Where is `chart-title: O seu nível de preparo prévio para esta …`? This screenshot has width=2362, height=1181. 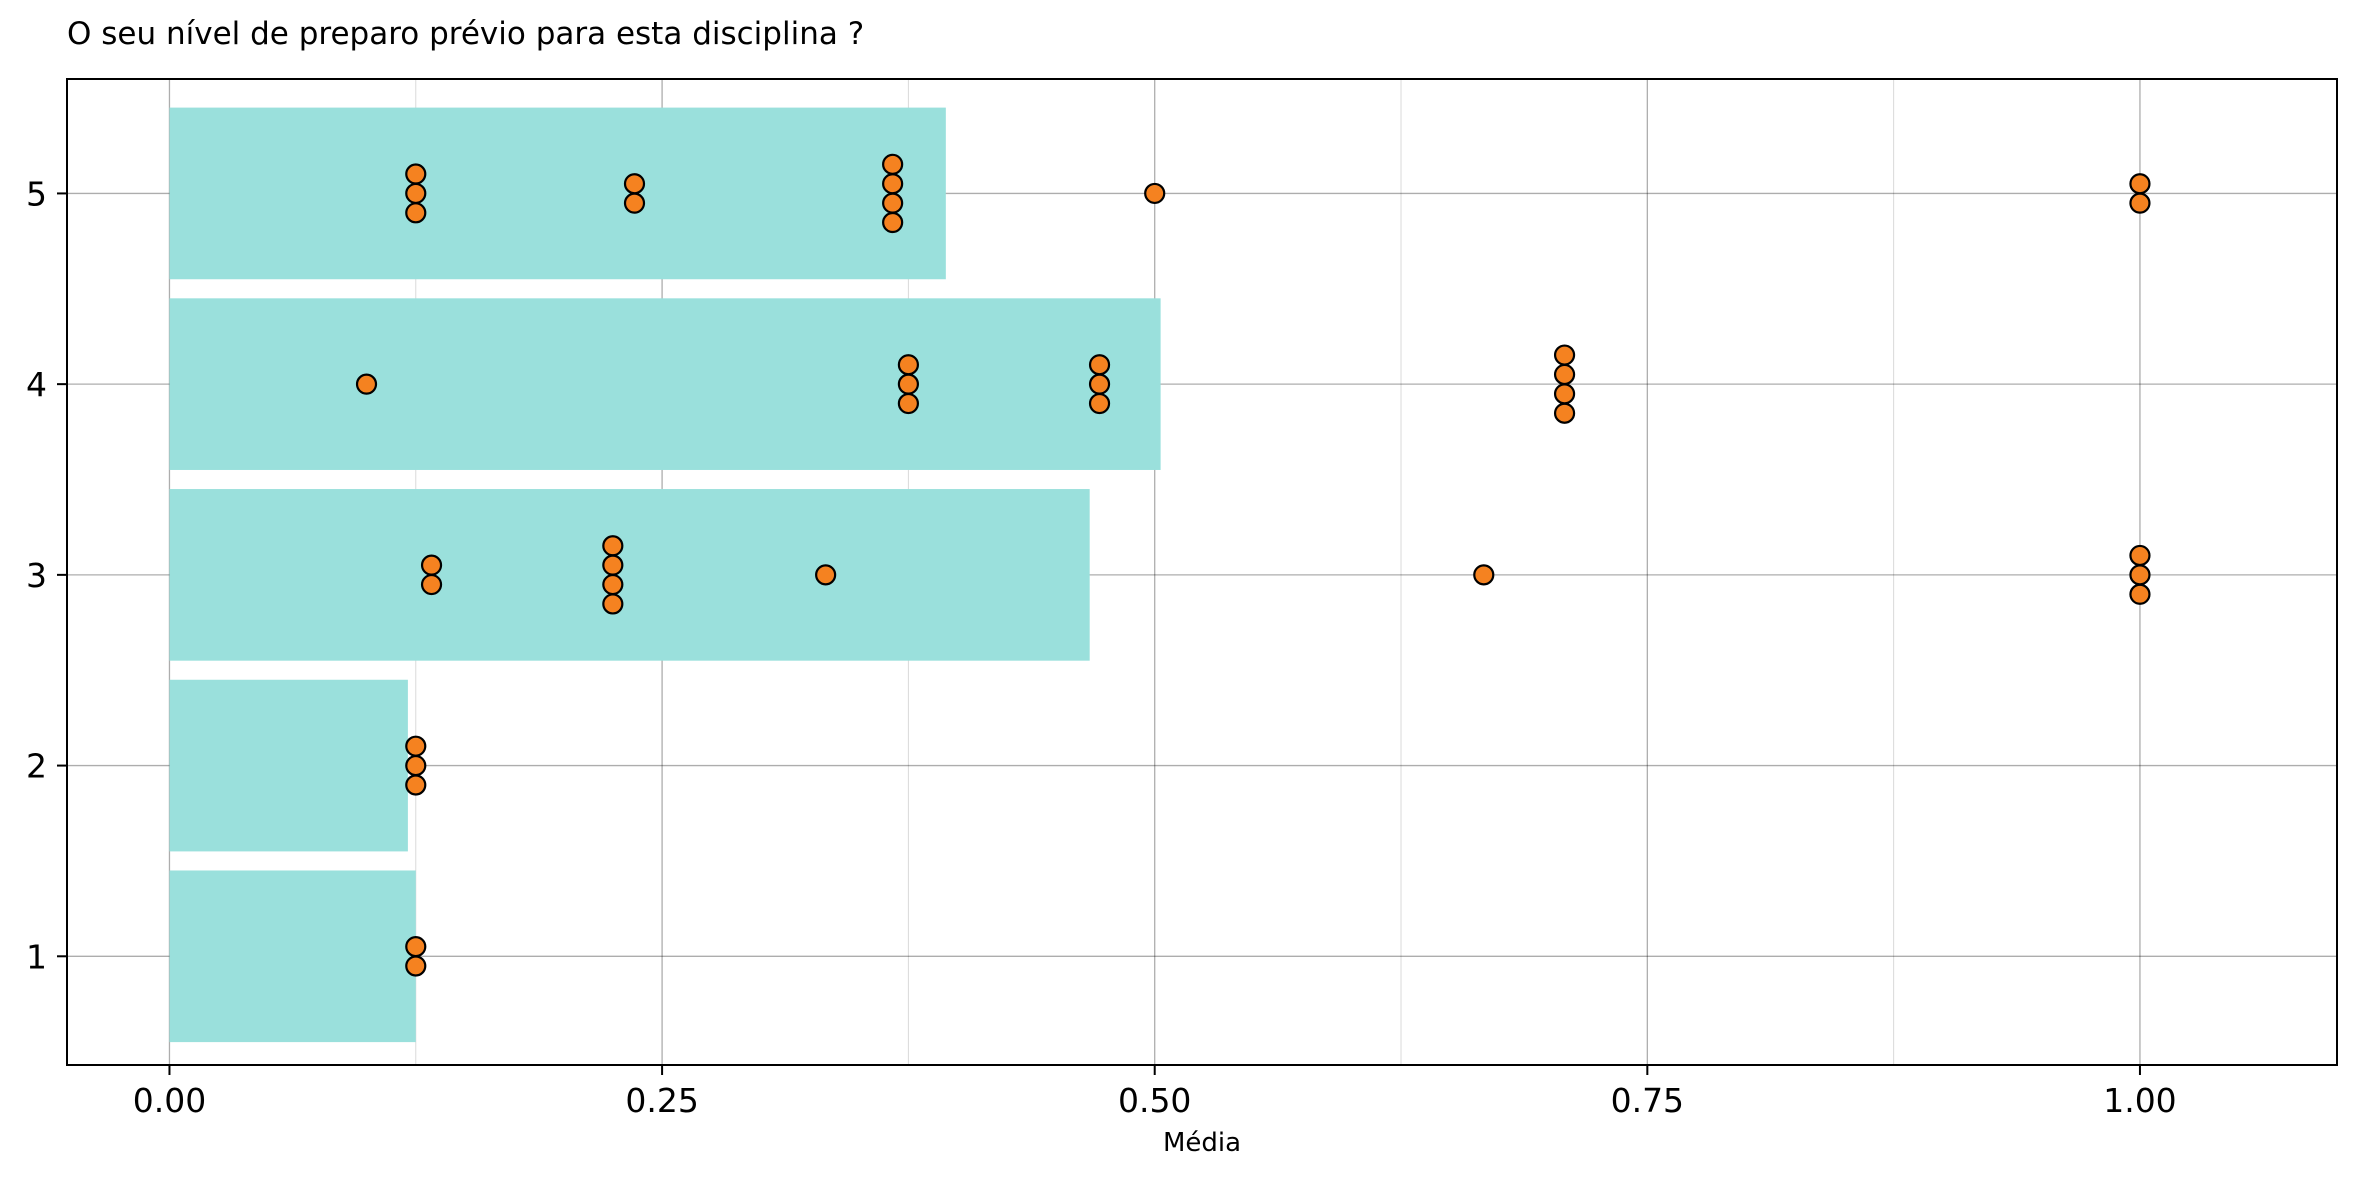
chart-title: O seu nível de preparo prévio para esta … is located at coordinates (466, 34).